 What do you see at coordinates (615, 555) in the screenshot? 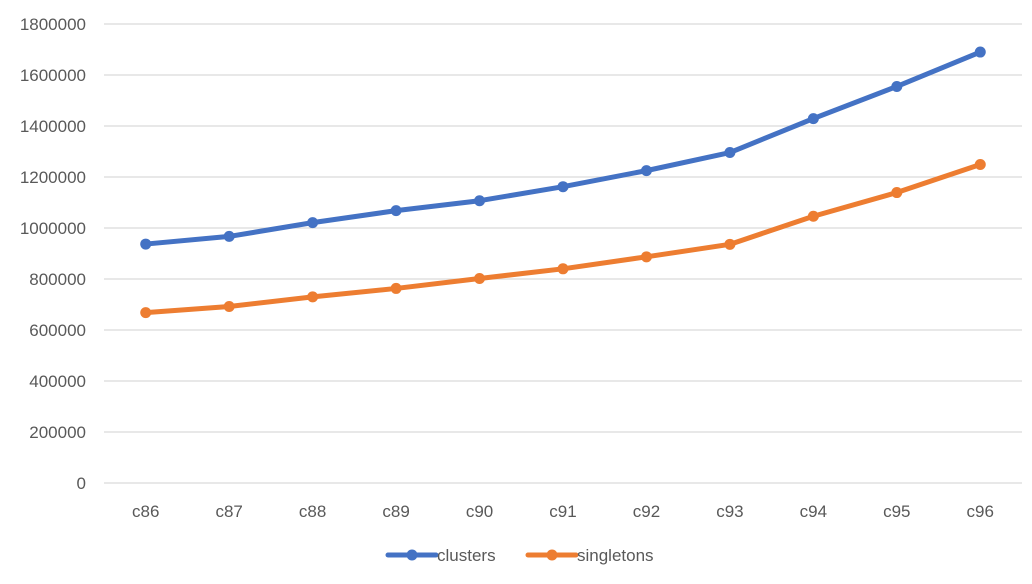
I see `legend-label: singletons` at bounding box center [615, 555].